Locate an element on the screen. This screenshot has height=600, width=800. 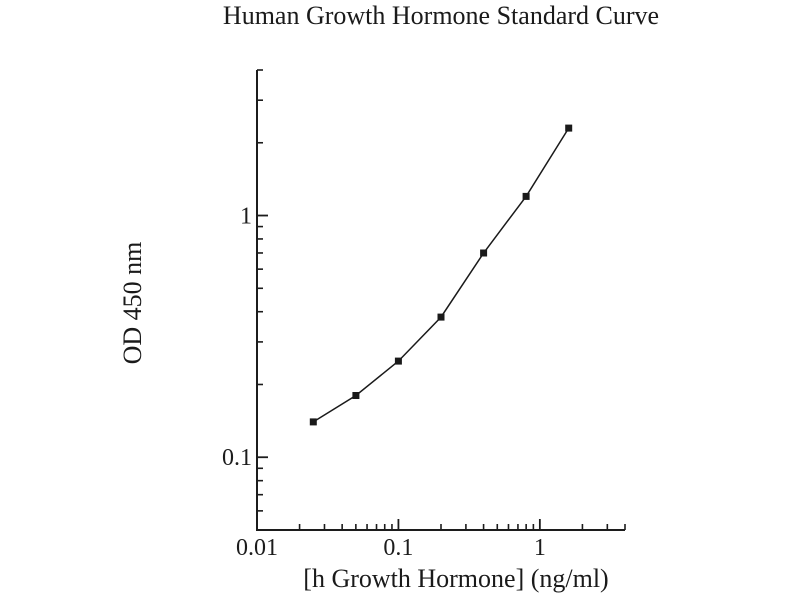
x-axis-label: [h Growth Hormone] (ng/ml) is located at coordinates (456, 578).